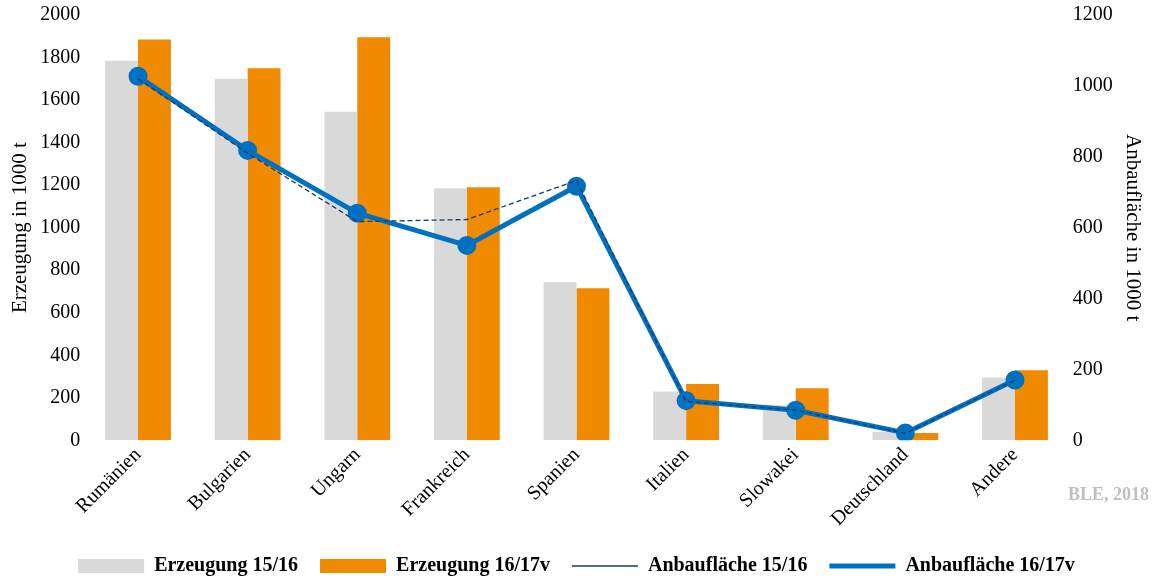 The height and width of the screenshot is (586, 1157). What do you see at coordinates (990, 564) in the screenshot?
I see `legend-label: Anbaufläche 16/17v` at bounding box center [990, 564].